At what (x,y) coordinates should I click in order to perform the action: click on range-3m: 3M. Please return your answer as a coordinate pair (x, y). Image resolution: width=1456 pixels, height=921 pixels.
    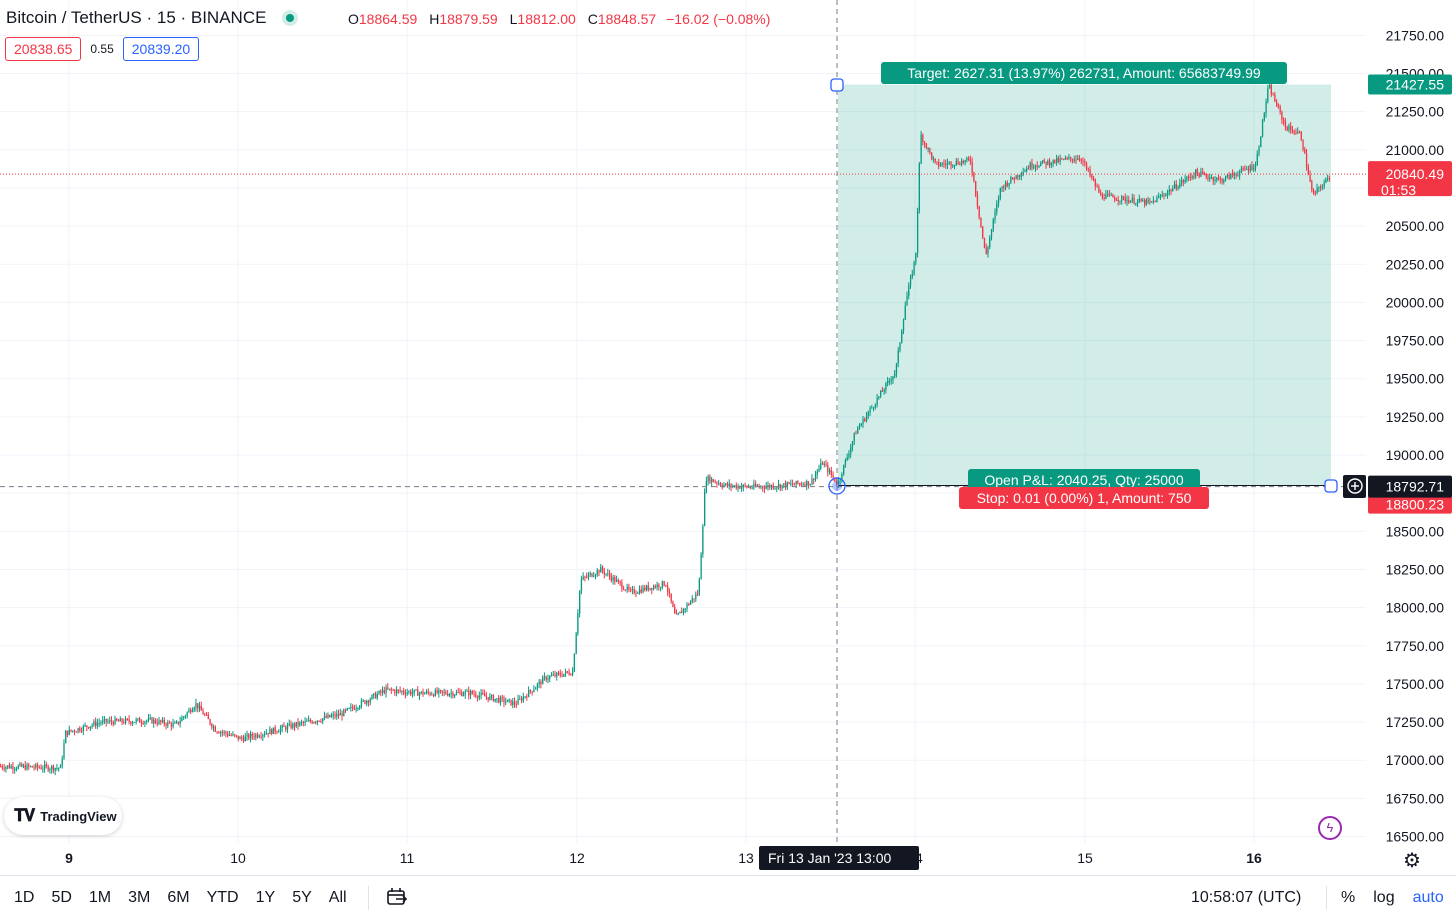
    Looking at the image, I should click on (139, 897).